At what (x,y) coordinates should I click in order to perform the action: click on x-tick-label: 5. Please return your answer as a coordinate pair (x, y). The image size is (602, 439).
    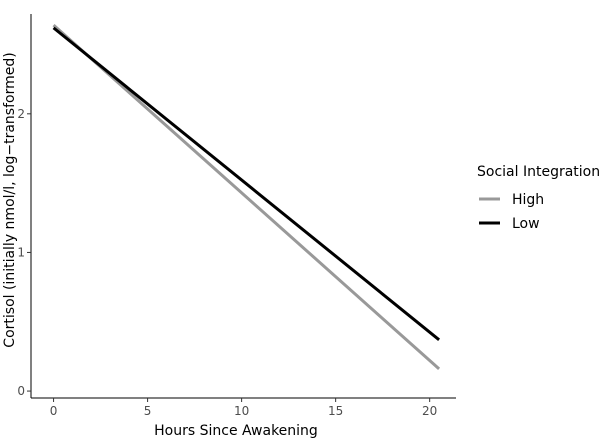
    Looking at the image, I should click on (148, 411).